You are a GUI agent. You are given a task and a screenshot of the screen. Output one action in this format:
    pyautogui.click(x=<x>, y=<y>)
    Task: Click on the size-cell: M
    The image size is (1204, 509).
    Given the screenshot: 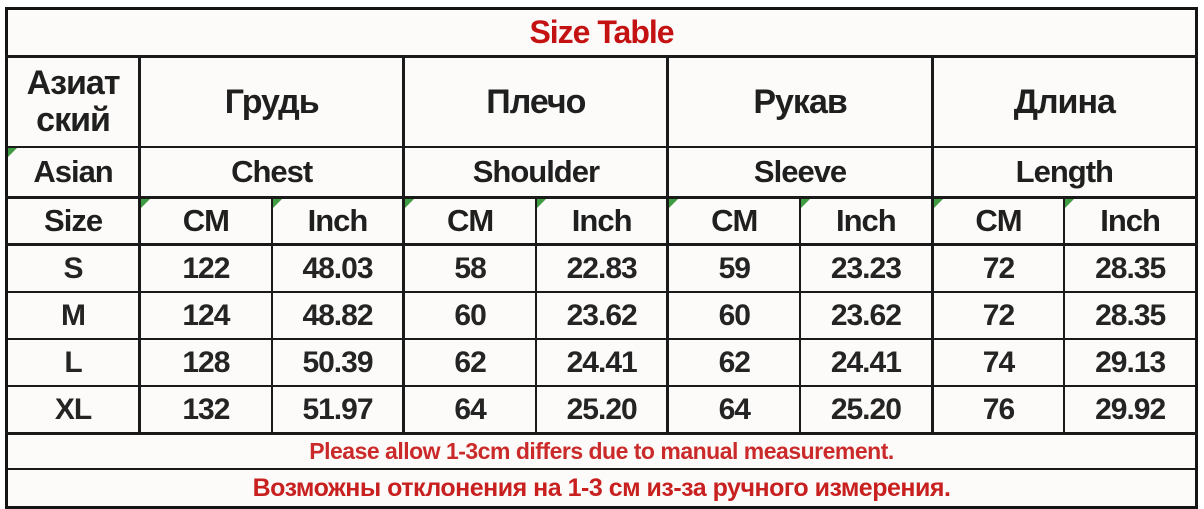 What is the action you would take?
    pyautogui.click(x=73, y=315)
    